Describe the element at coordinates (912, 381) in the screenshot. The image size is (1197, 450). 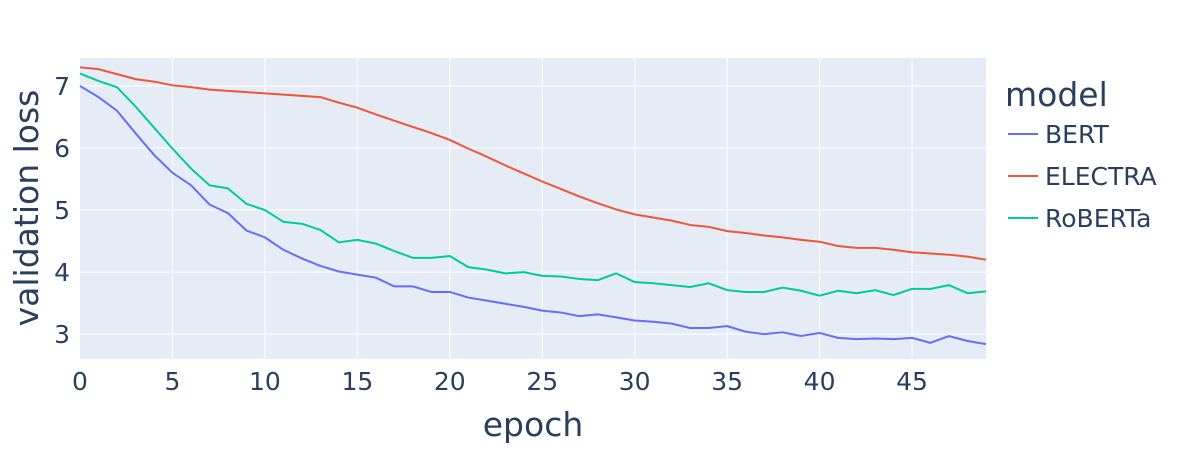
I see `x-tick-label: 45` at that location.